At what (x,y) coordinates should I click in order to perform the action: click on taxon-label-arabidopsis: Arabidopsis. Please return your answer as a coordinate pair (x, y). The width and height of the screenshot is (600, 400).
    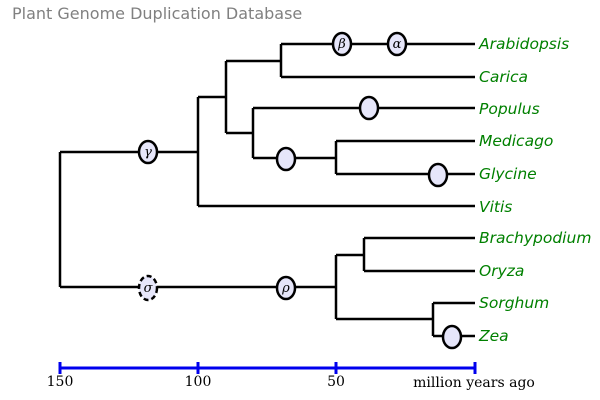
    Looking at the image, I should click on (523, 44).